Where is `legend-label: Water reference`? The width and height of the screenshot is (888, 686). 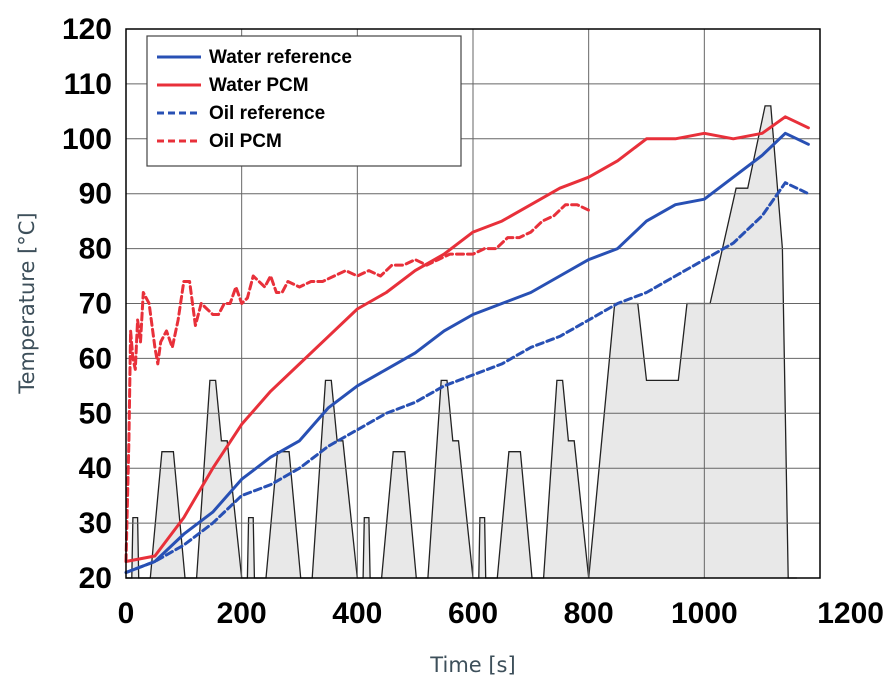
legend-label: Water reference is located at coordinates (280, 57).